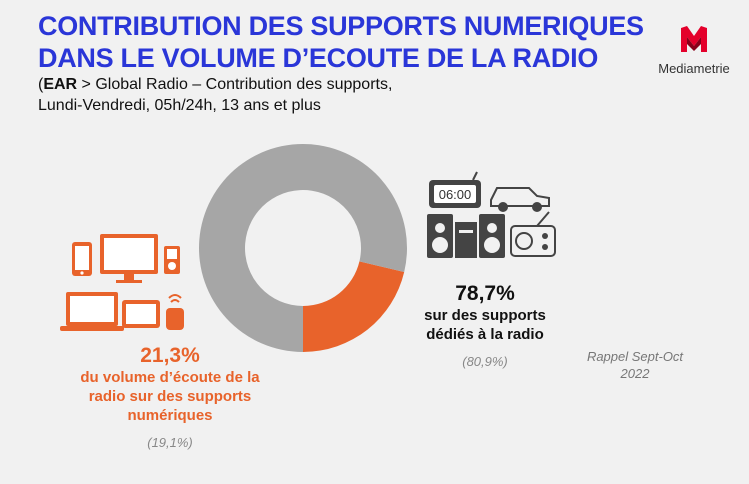 This screenshot has width=749, height=484. Describe the element at coordinates (172, 260) in the screenshot. I see `mp3-player-icon` at that location.